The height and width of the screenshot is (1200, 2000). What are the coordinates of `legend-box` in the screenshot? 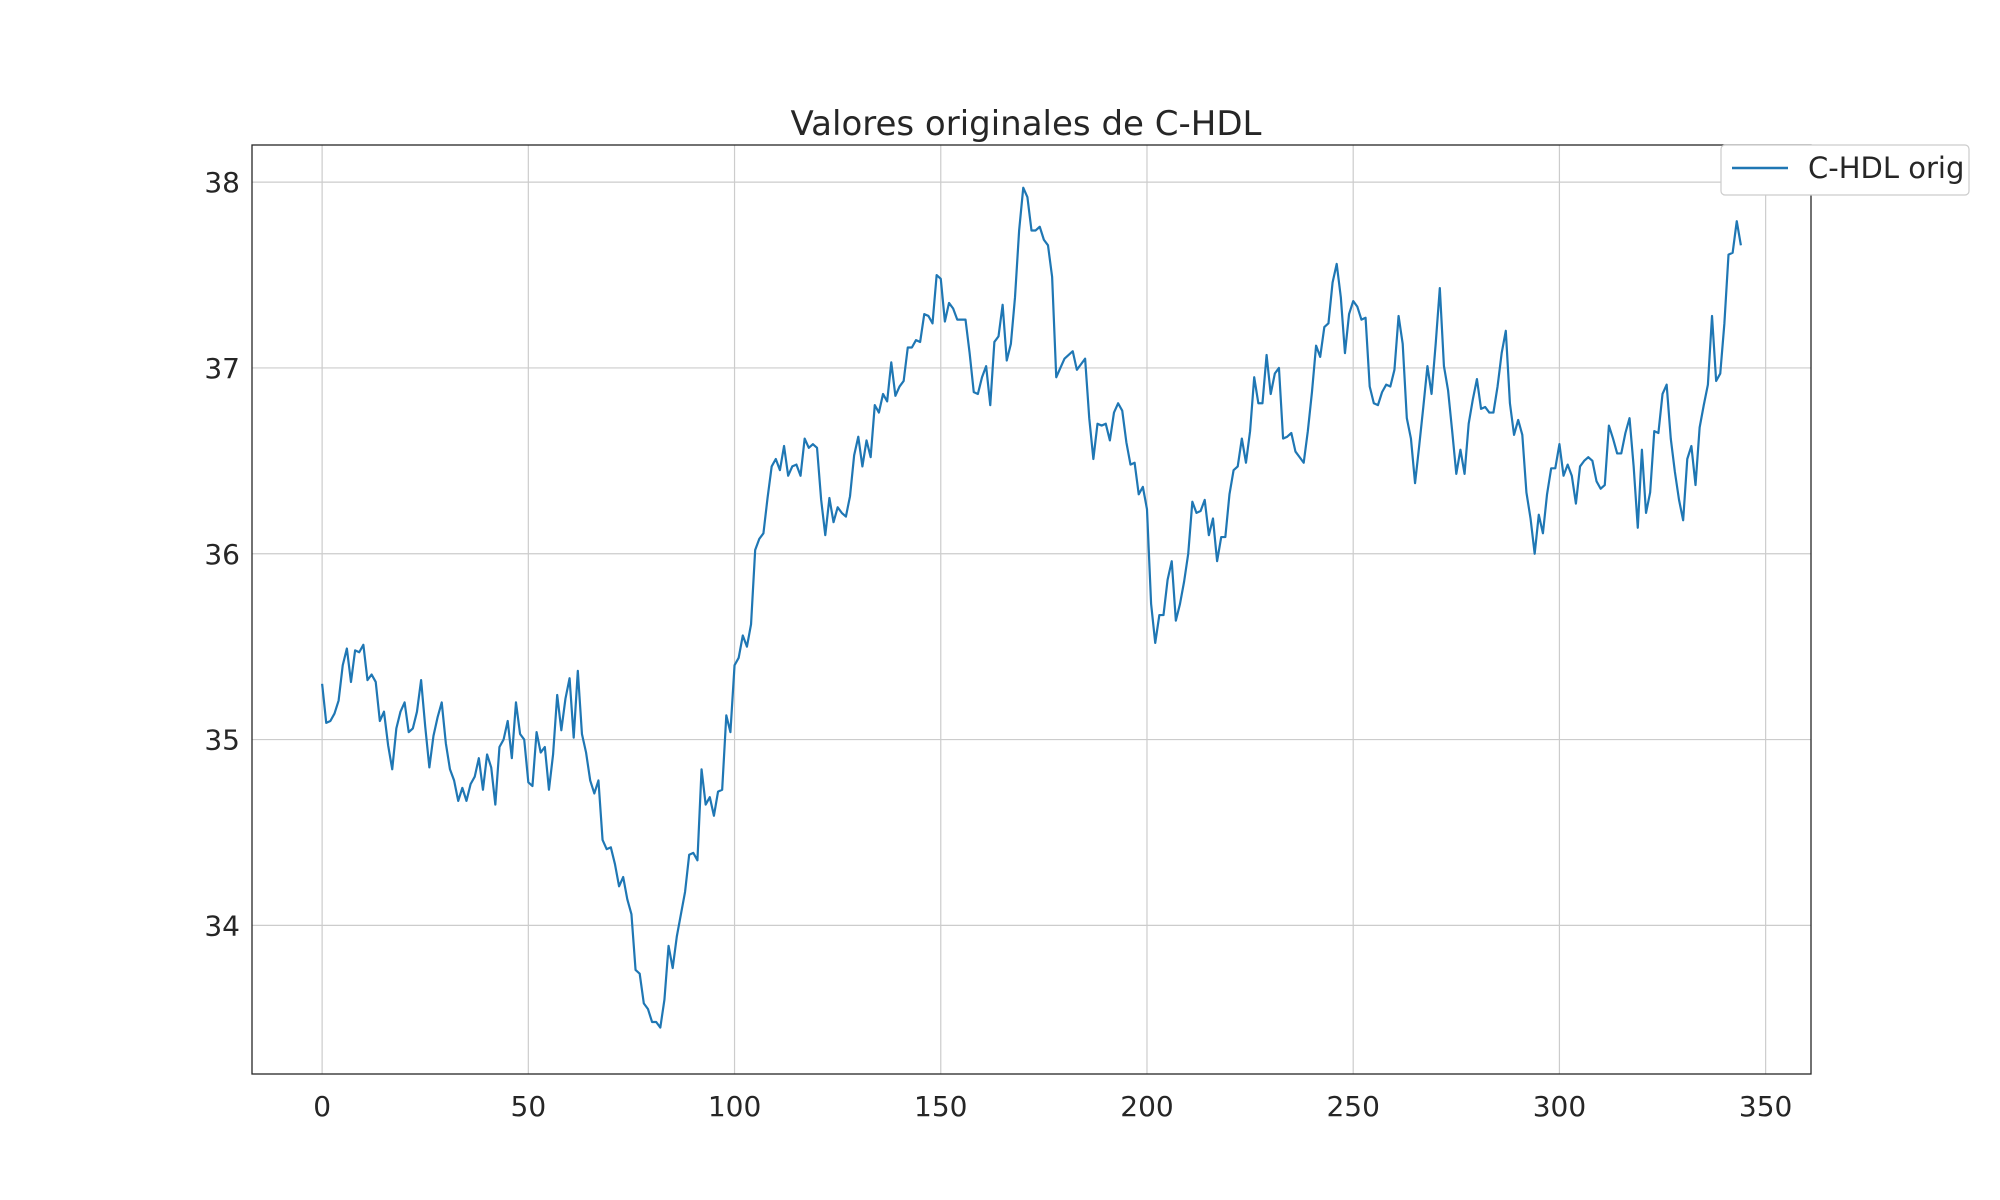 It's located at (1845, 170).